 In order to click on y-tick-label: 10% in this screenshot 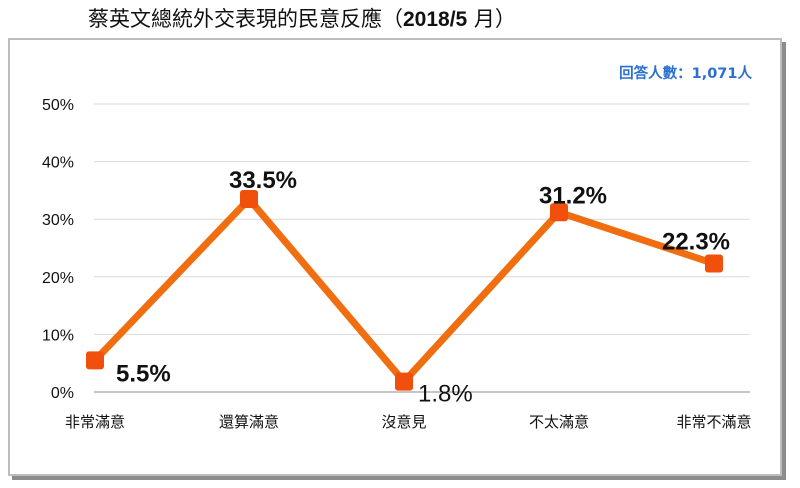, I will do `click(58, 335)`.